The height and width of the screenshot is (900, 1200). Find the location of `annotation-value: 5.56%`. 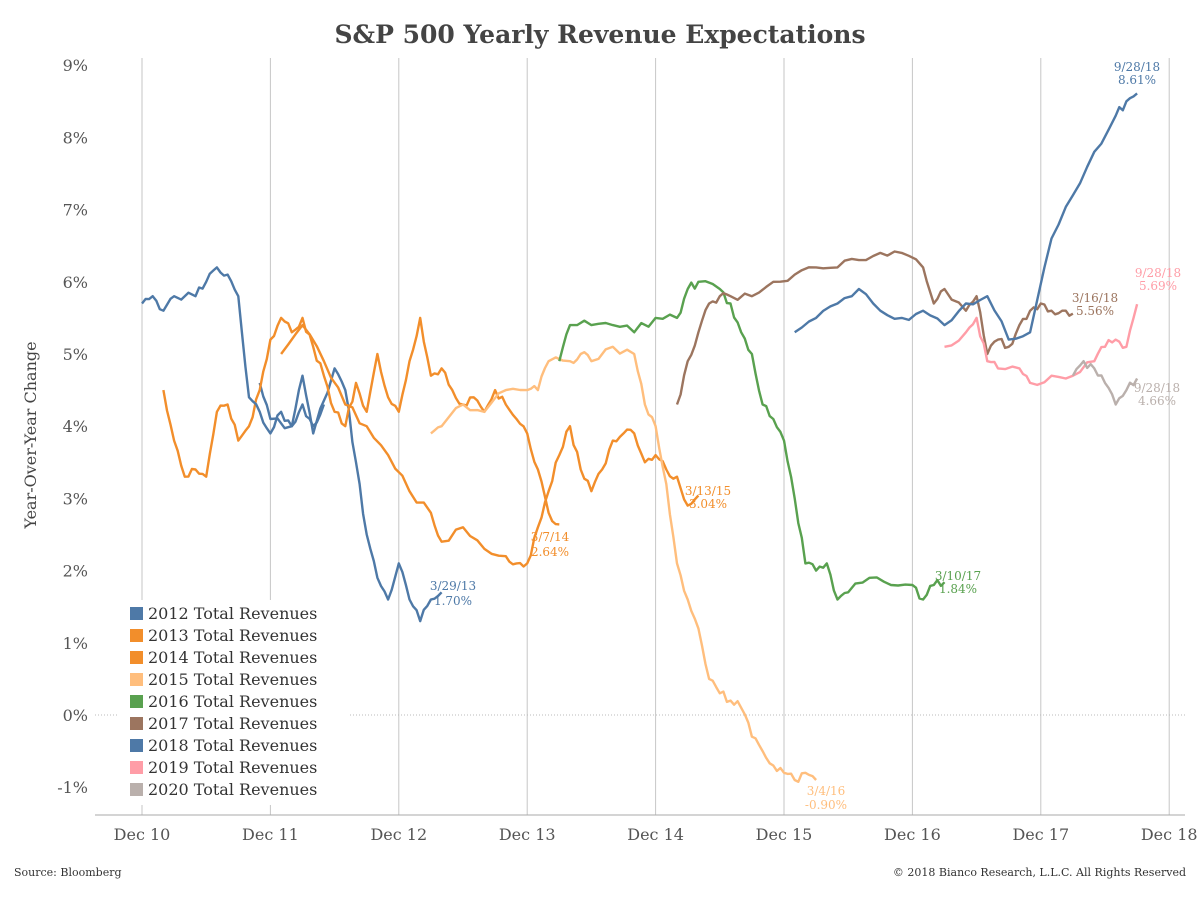

annotation-value: 5.56% is located at coordinates (1095, 311).